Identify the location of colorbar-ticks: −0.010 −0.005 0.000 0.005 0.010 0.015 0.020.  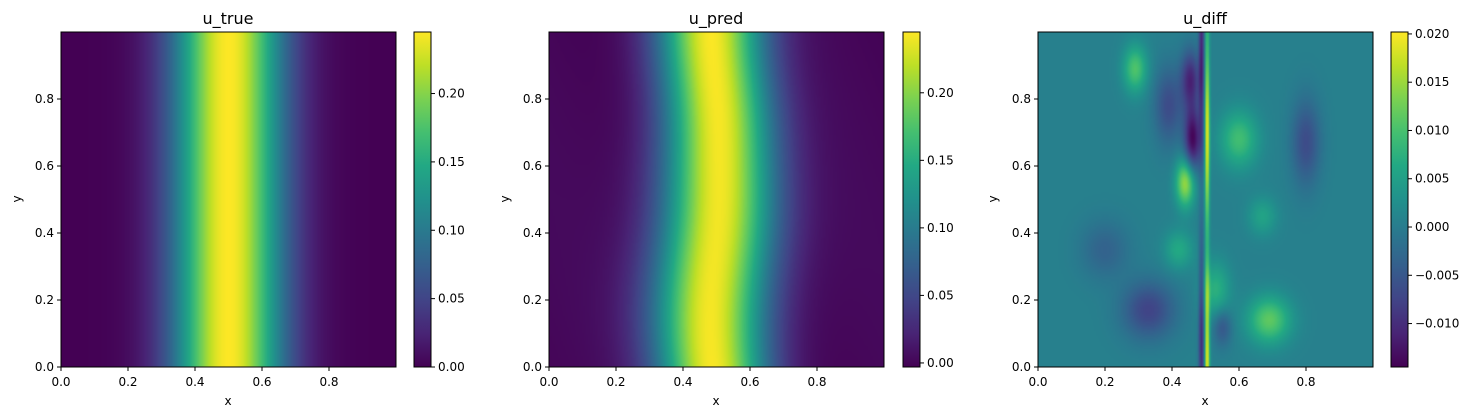
(1433, 179).